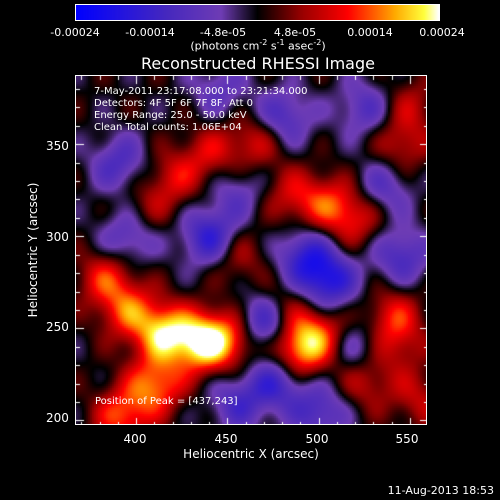  I want to click on x-tick-label: 550, so click(407, 439).